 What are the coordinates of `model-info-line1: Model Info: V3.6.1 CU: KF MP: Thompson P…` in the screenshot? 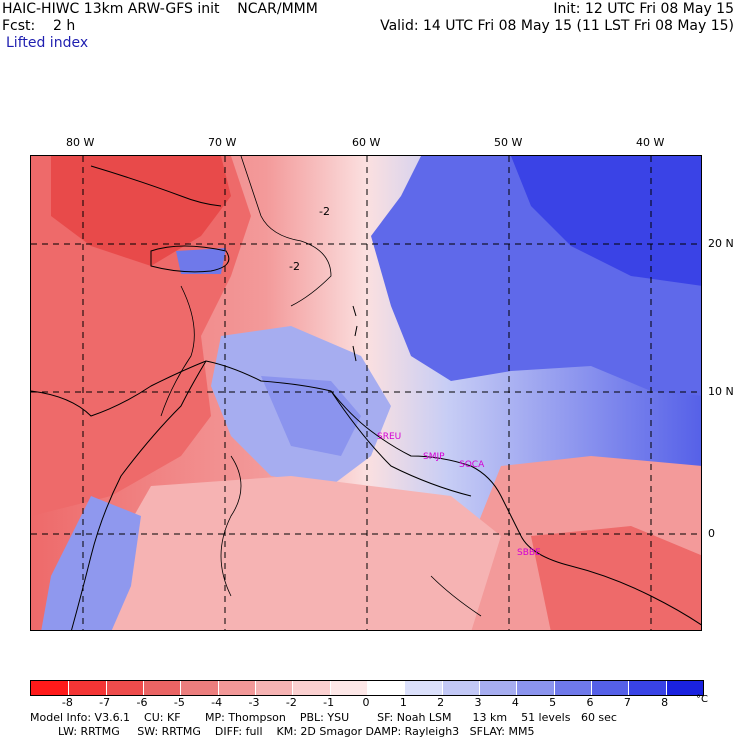 It's located at (323, 717).